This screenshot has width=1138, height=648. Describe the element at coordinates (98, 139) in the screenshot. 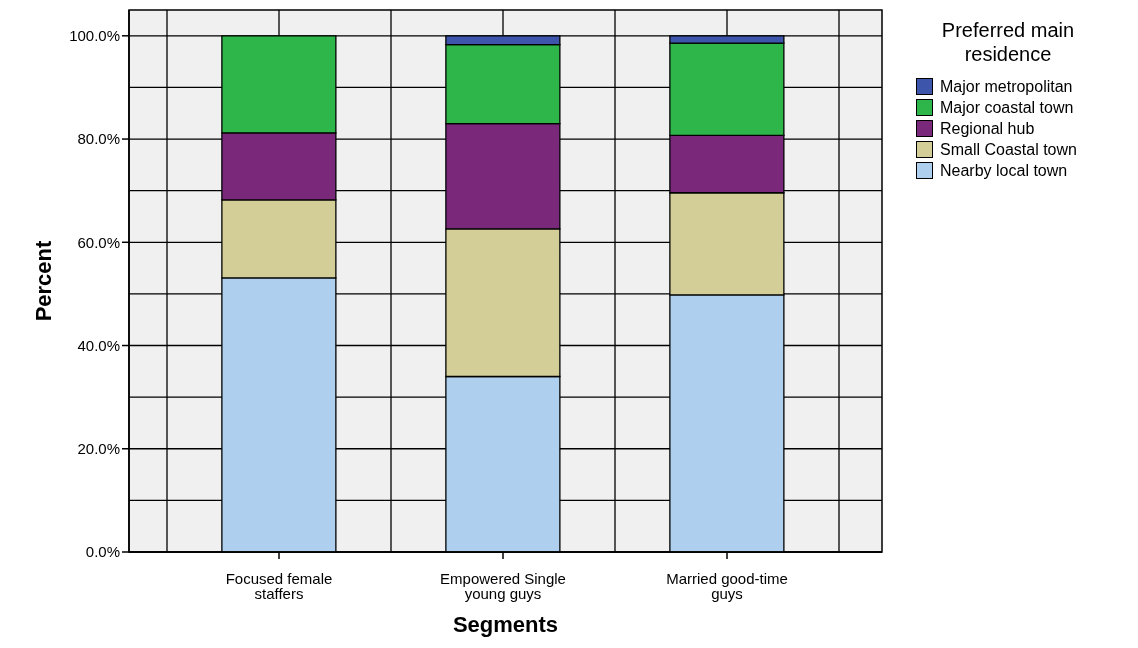

I see `y-tick-label: 80.0%` at that location.